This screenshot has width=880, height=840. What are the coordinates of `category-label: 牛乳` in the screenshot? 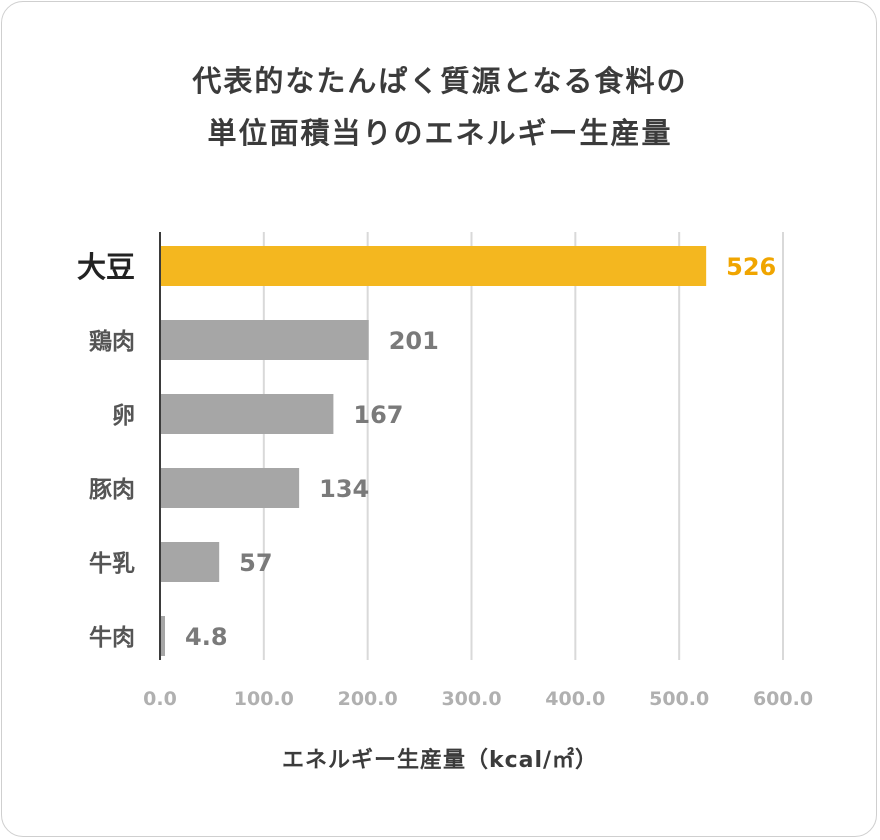 It's located at (112, 563).